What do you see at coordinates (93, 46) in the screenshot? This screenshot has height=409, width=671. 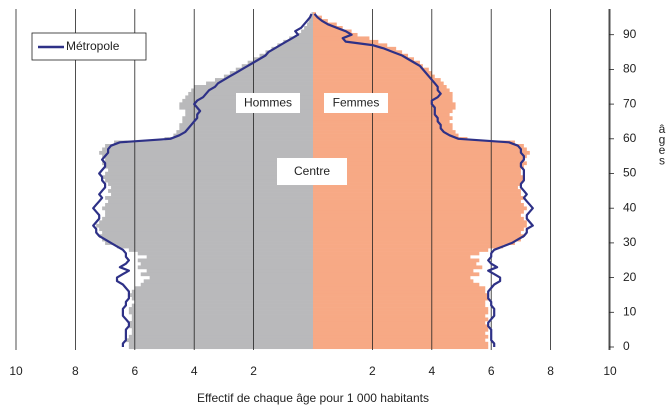 I see `legend-label: Métropole` at bounding box center [93, 46].